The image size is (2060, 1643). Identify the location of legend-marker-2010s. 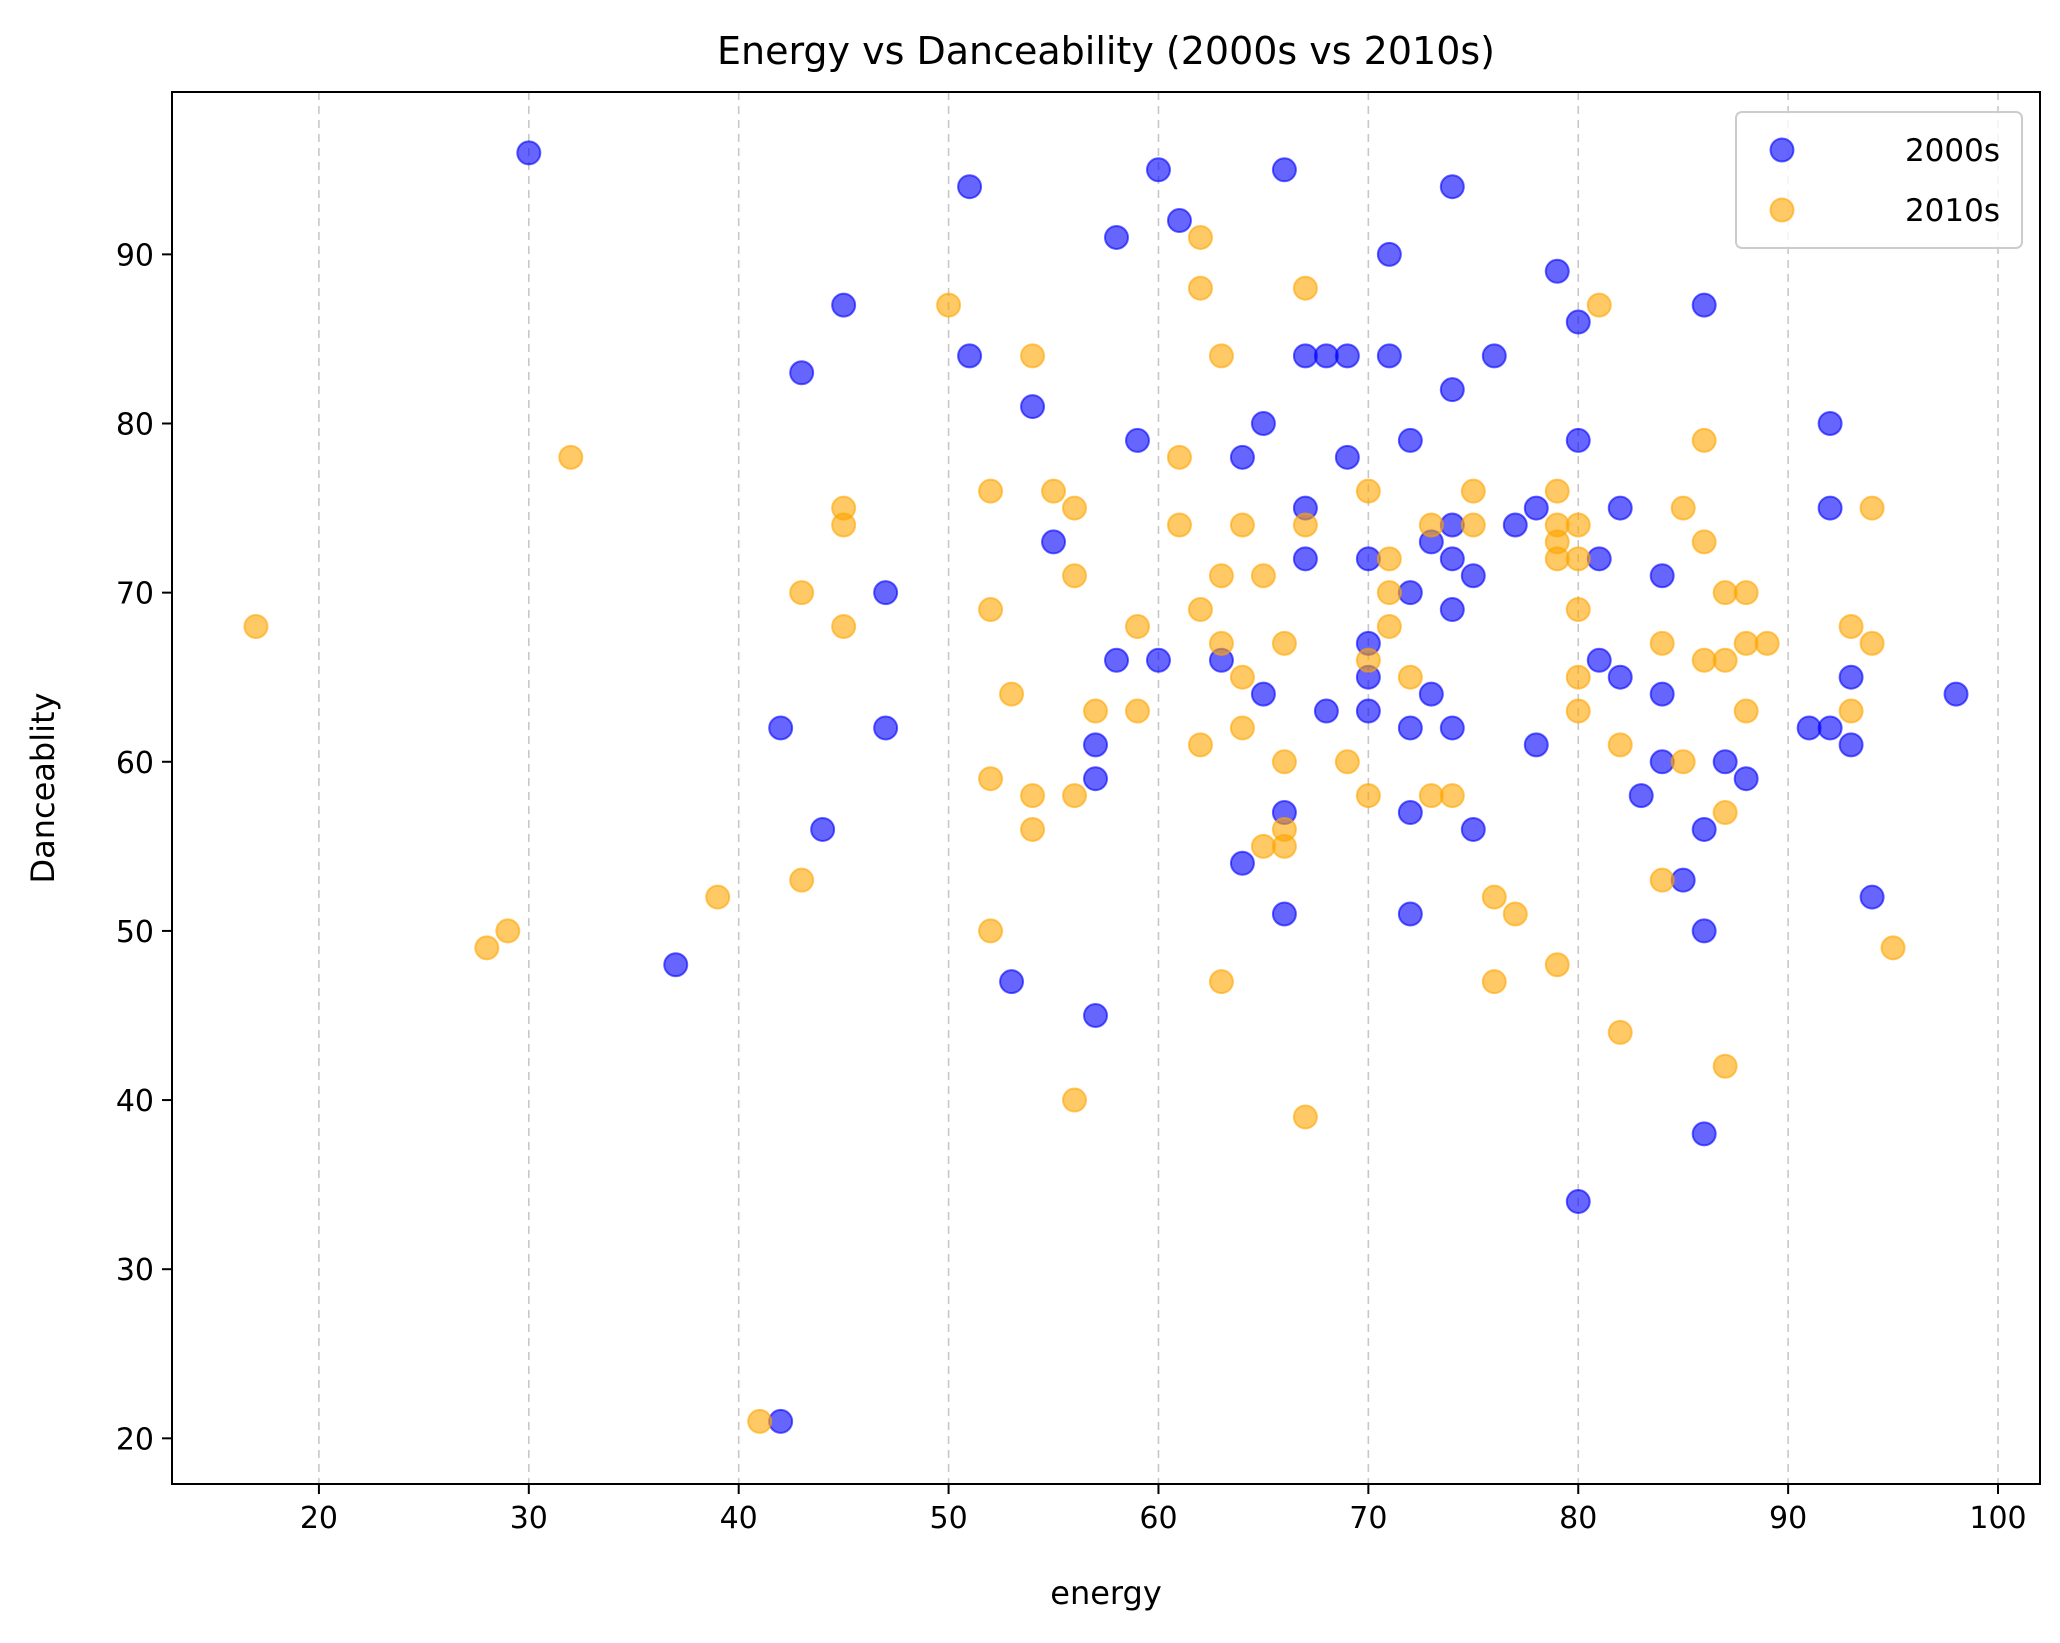
(1782, 210).